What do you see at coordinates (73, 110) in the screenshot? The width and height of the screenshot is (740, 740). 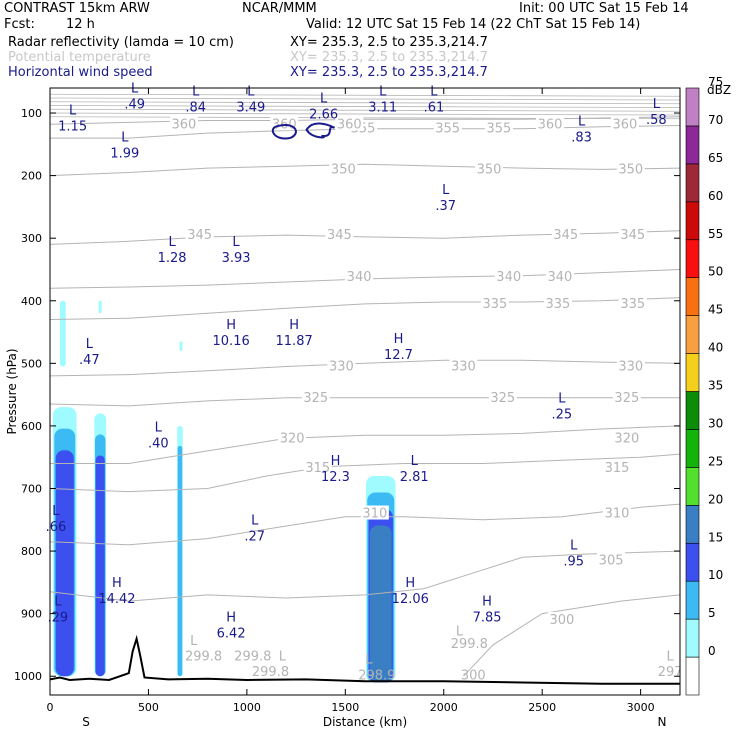 I see `wind-extremum-kind-7: L` at bounding box center [73, 110].